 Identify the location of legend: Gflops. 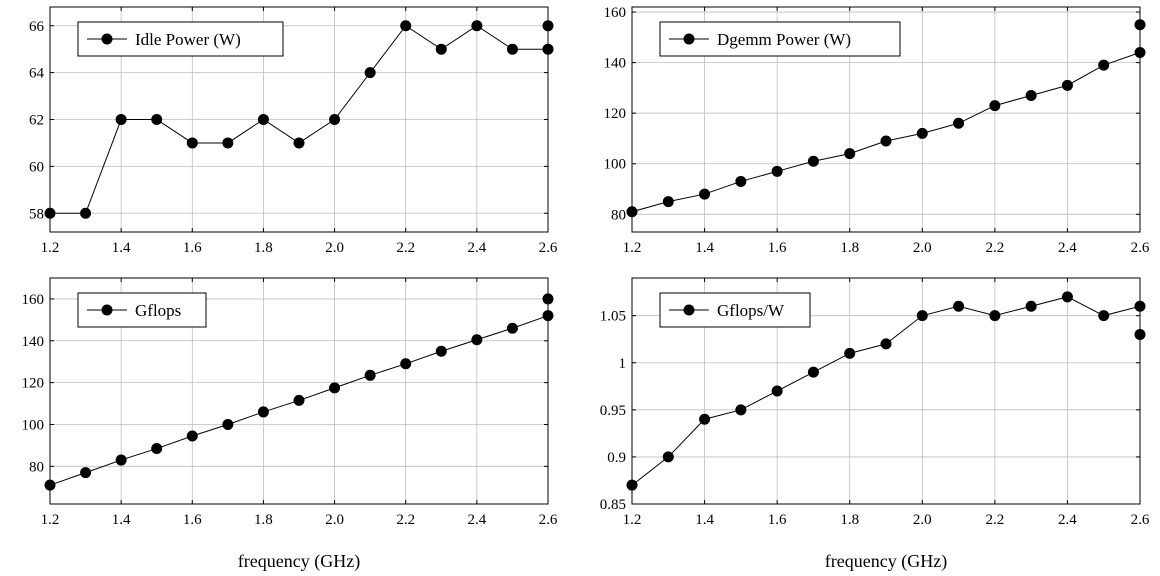
(142, 310).